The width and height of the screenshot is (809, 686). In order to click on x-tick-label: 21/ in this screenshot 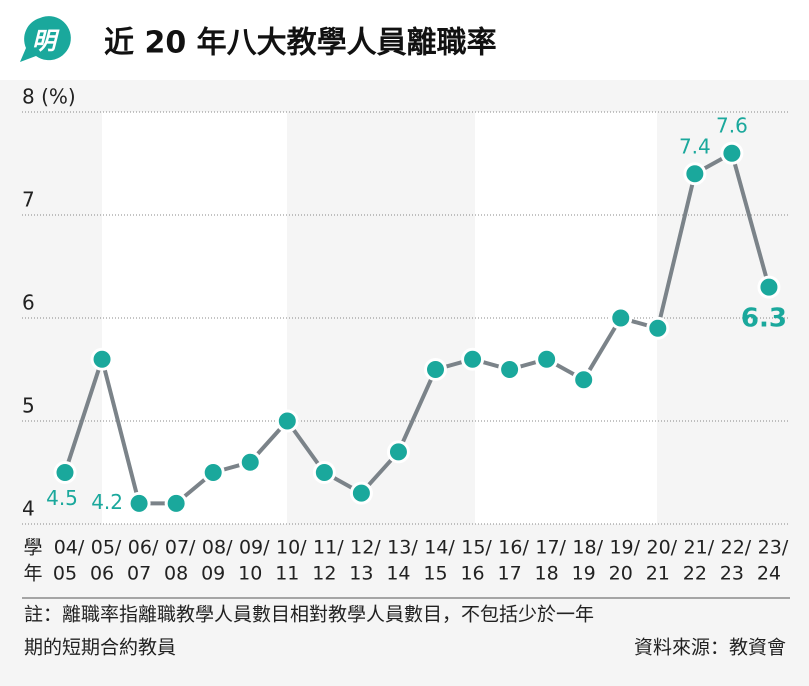, I will do `click(699, 548)`.